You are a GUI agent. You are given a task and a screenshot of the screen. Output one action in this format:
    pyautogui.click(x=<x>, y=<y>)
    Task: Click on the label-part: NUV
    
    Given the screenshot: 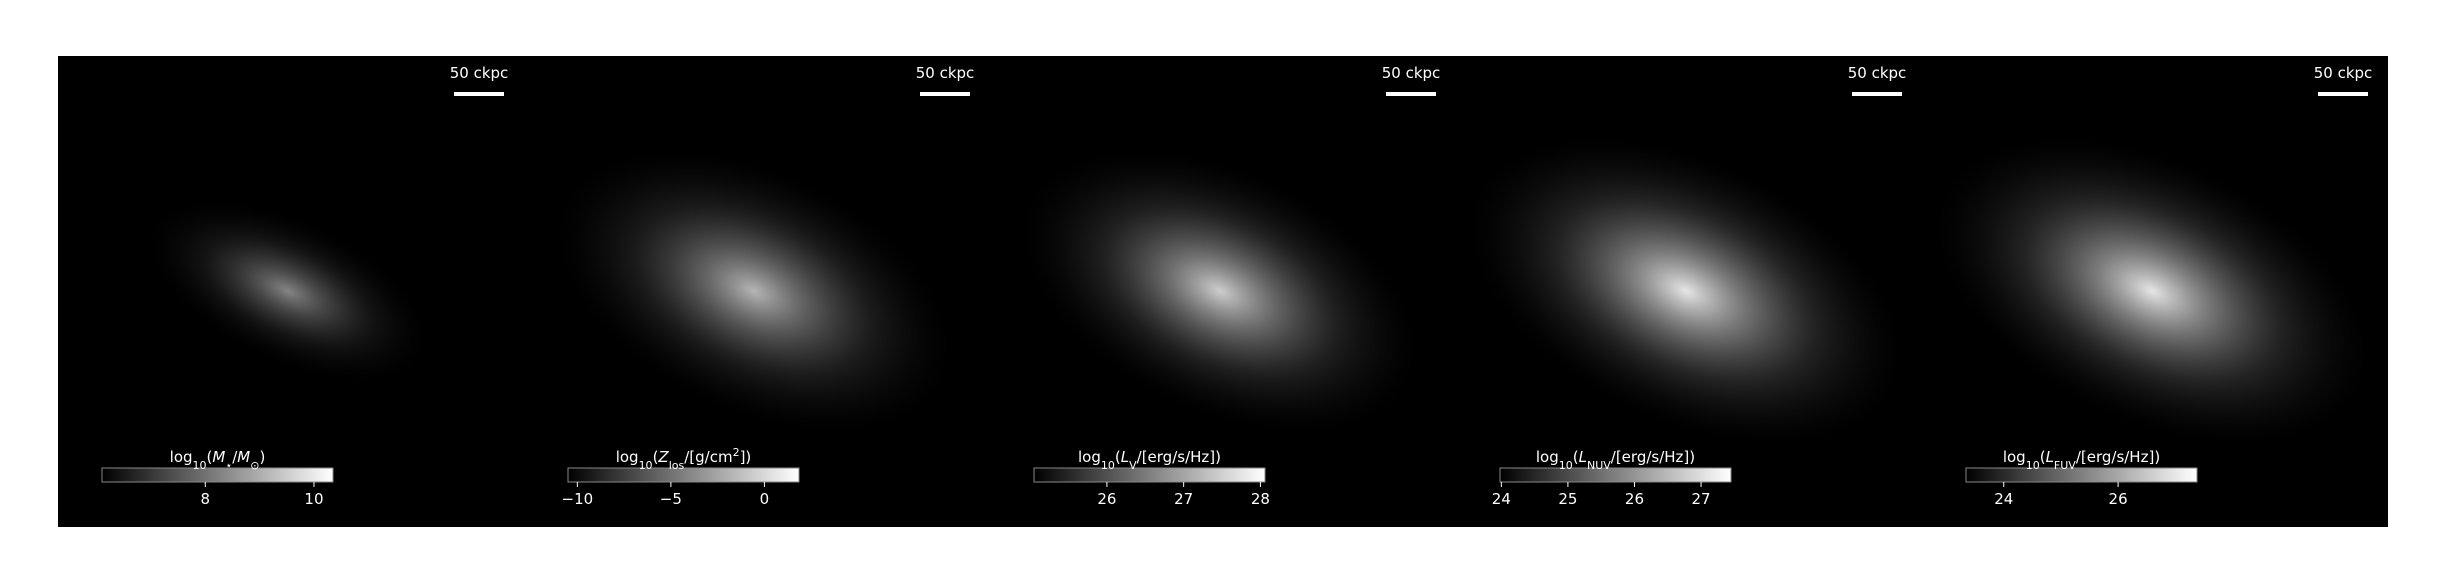 What is the action you would take?
    pyautogui.click(x=1599, y=465)
    